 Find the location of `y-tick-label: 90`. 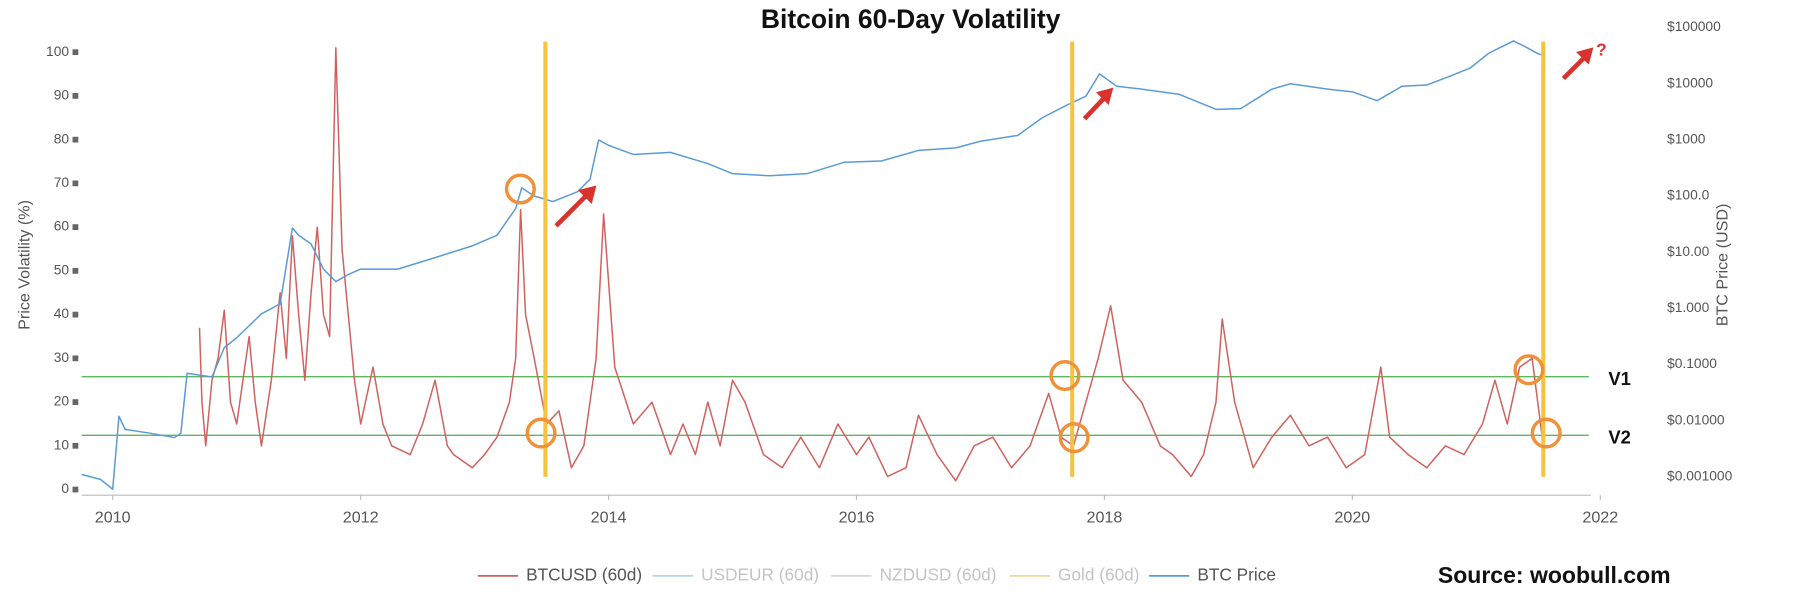

y-tick-label: 90 is located at coordinates (62, 95).